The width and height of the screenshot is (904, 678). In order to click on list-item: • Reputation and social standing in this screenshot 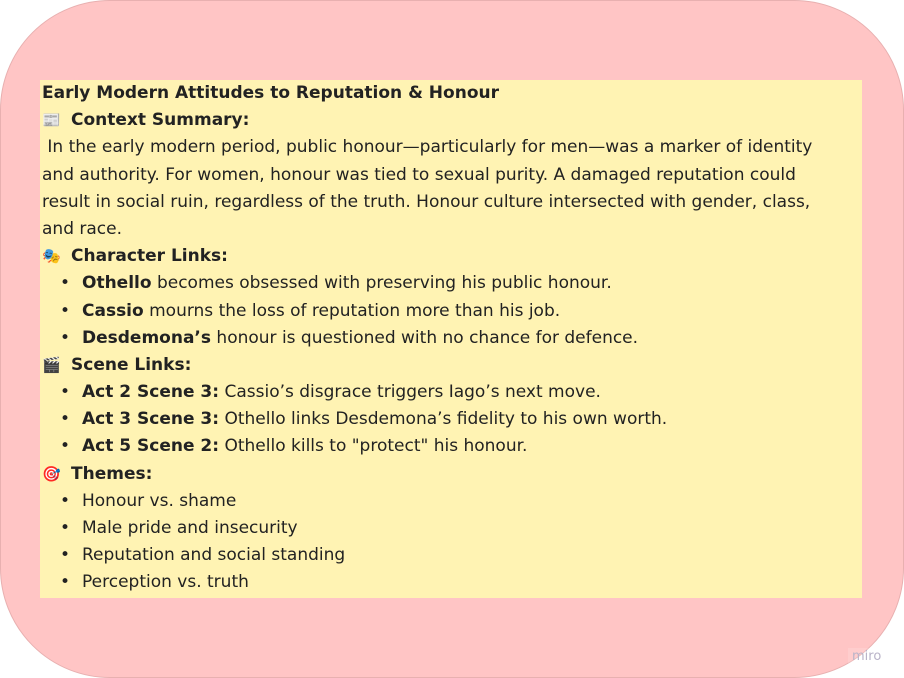, I will do `click(203, 555)`.